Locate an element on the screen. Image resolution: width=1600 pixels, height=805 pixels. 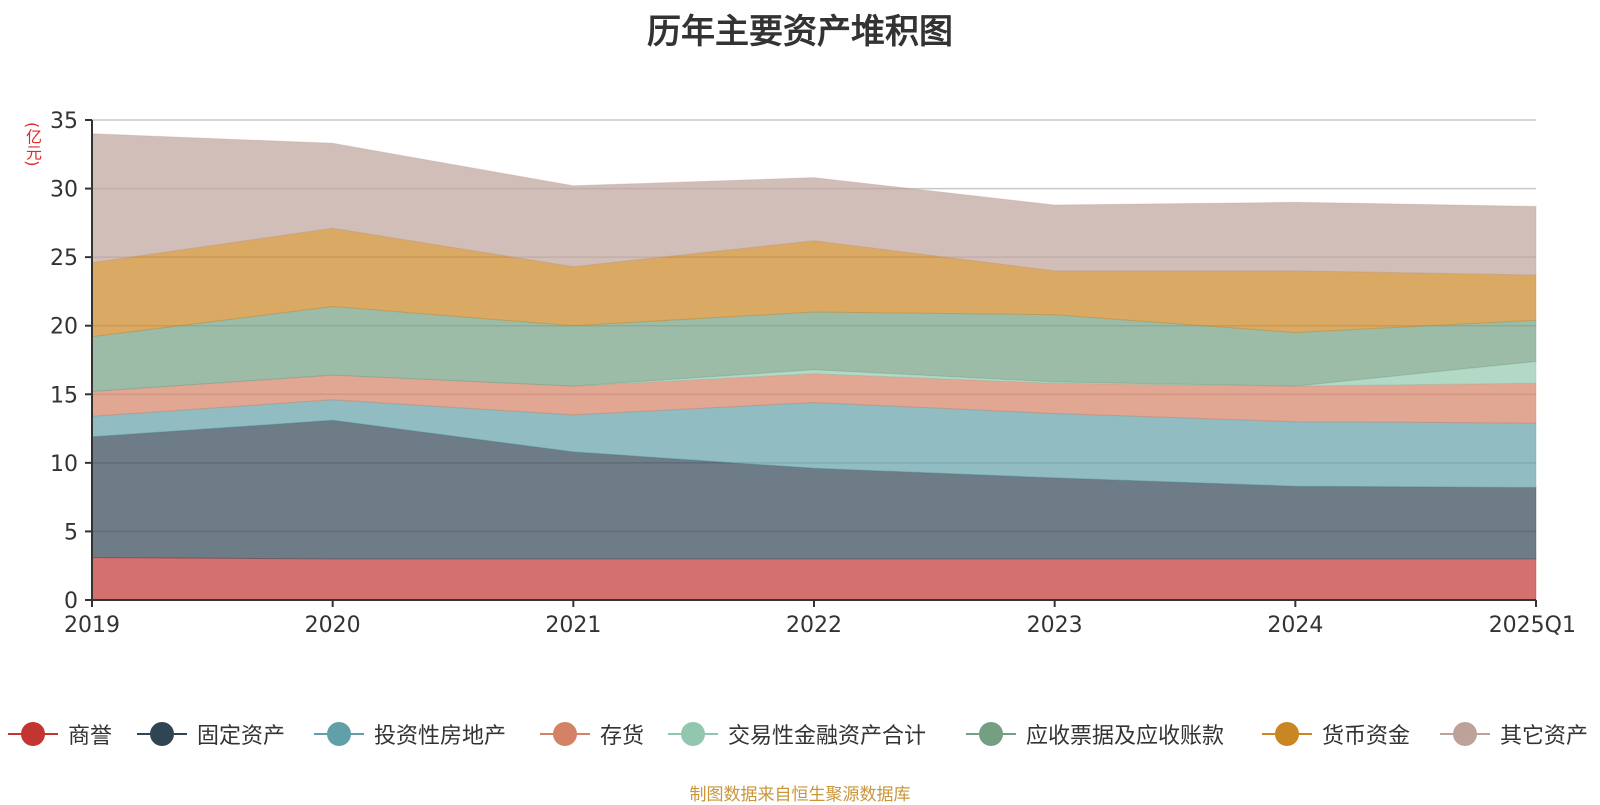
legend-item: 投资性房地产 is located at coordinates (410, 734).